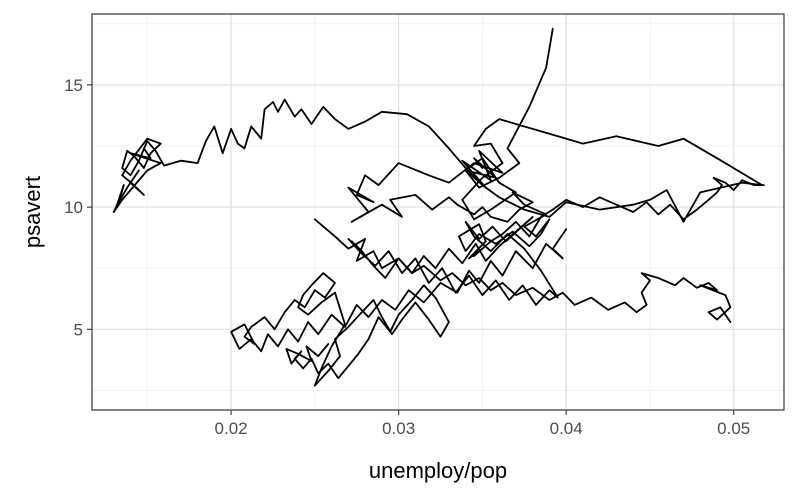  Describe the element at coordinates (482, 424) in the screenshot. I see `x-axis-ticks: 0.02 0.03 0.04 0.05` at that location.